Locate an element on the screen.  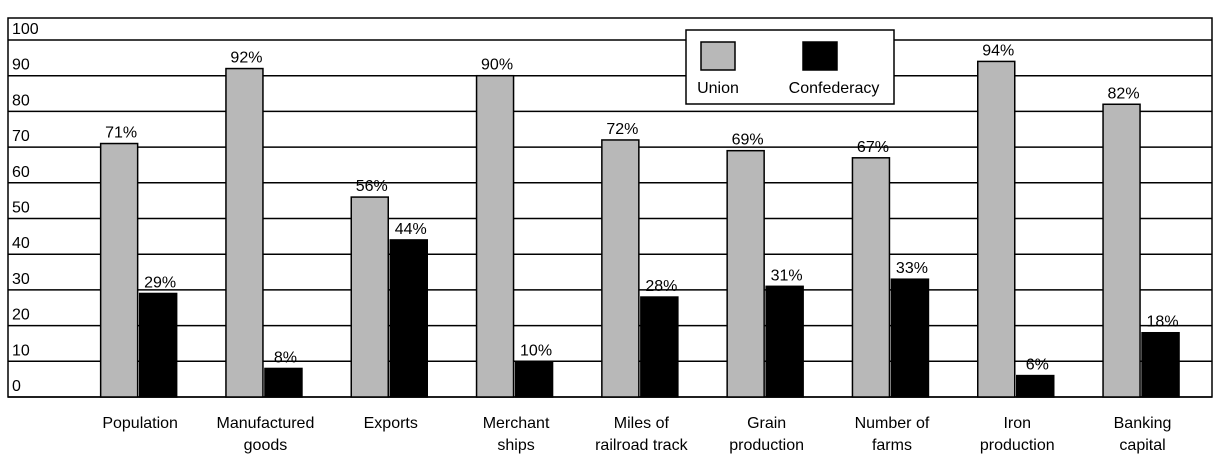
y-tick-label: 10 is located at coordinates (21, 350).